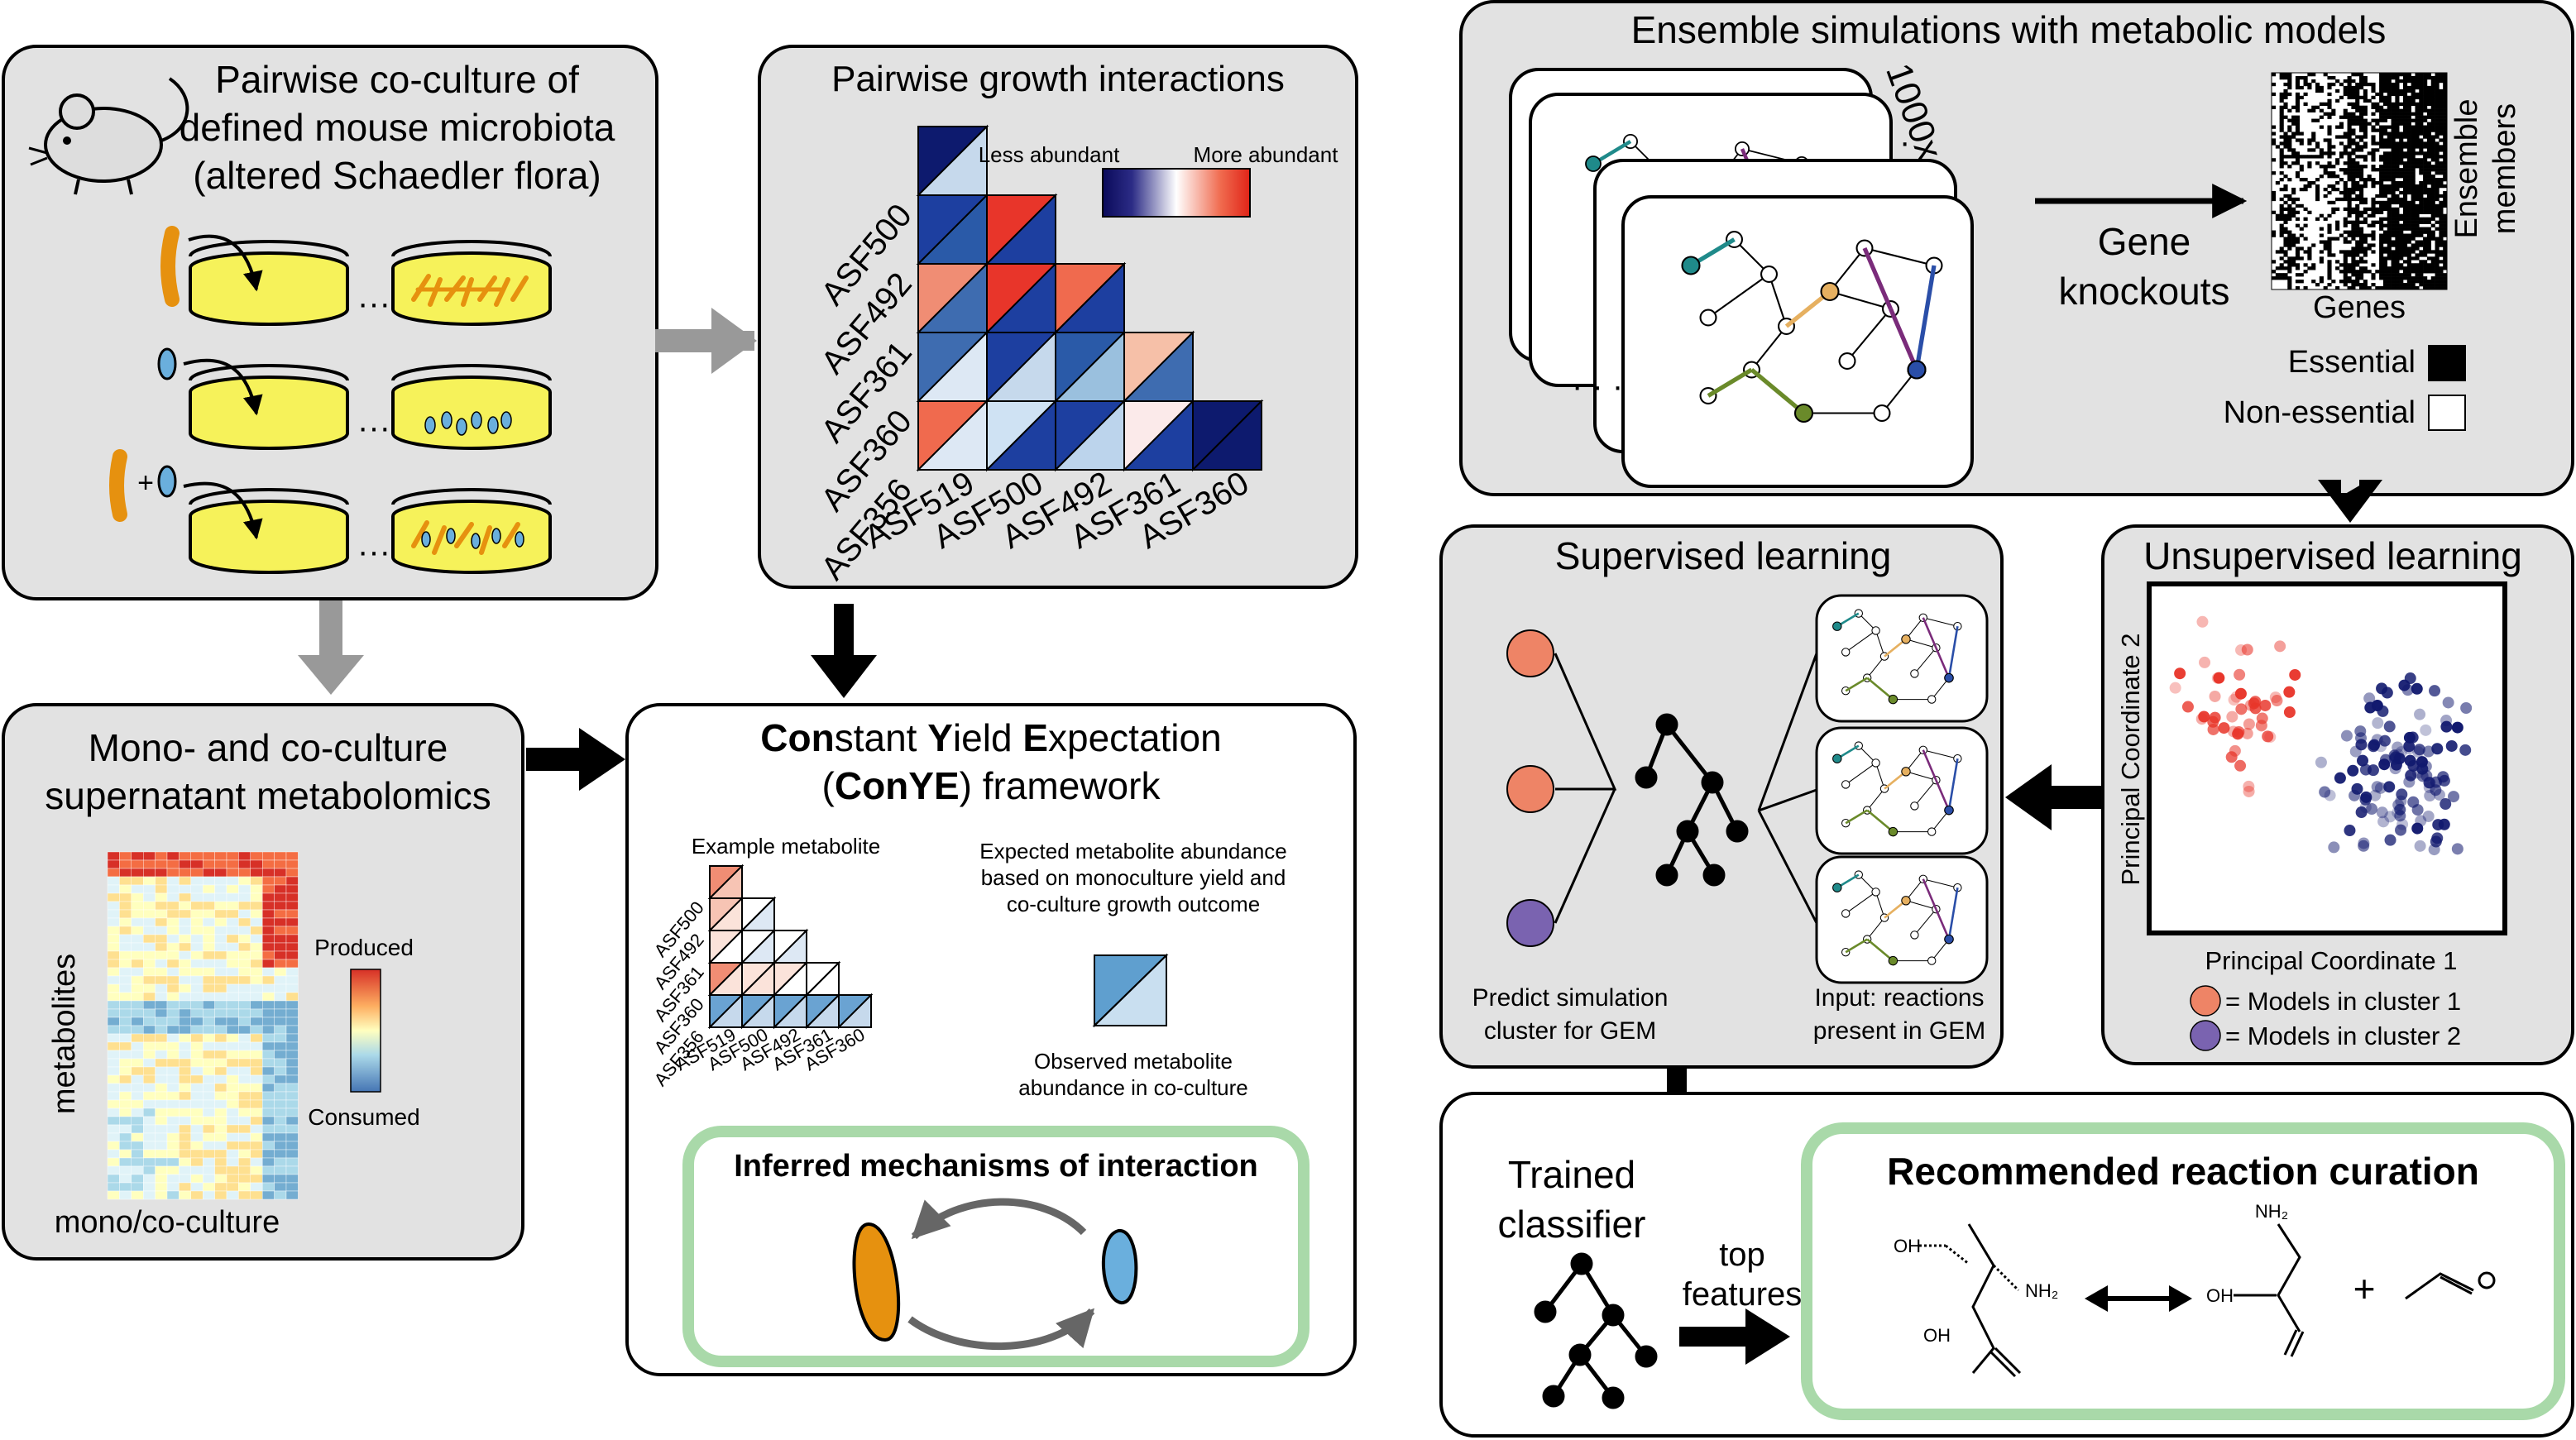  What do you see at coordinates (1914, 935) in the screenshot?
I see `network-node` at bounding box center [1914, 935].